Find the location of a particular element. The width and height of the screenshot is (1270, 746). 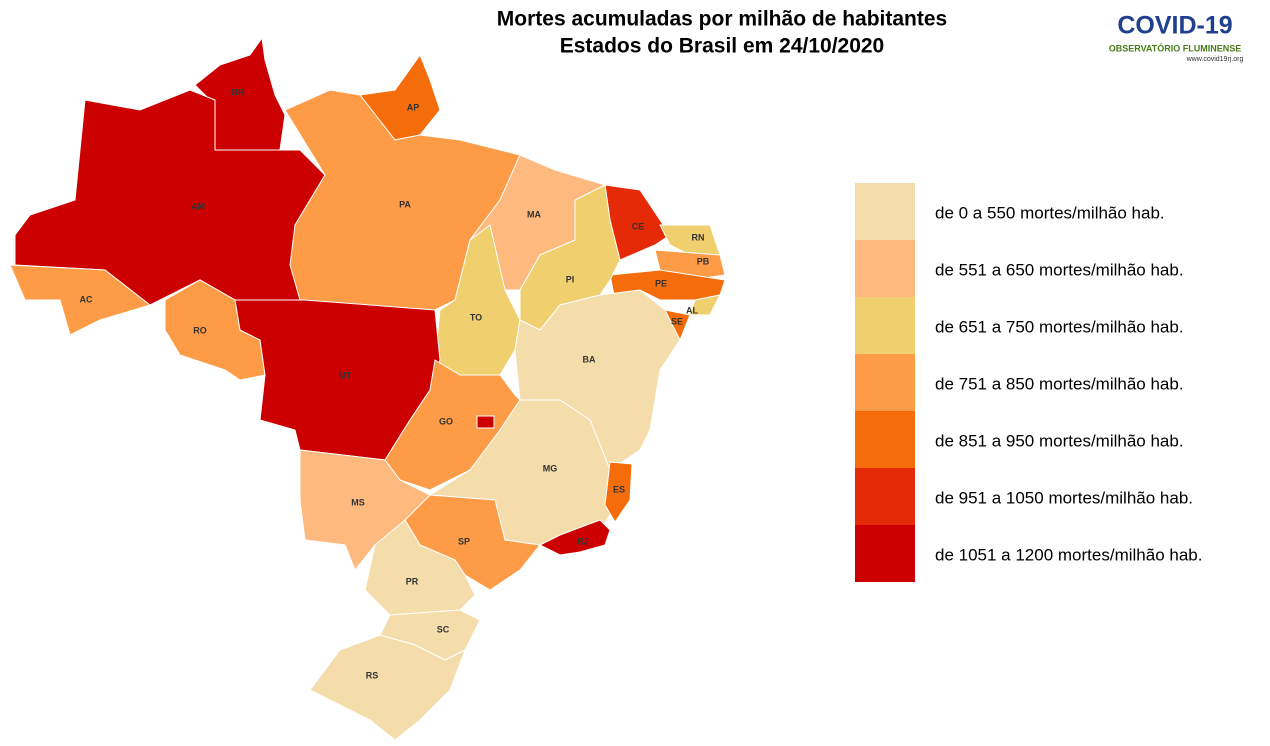

subtitle: Estados do Brasil em 24/10/2020 is located at coordinates (722, 46).